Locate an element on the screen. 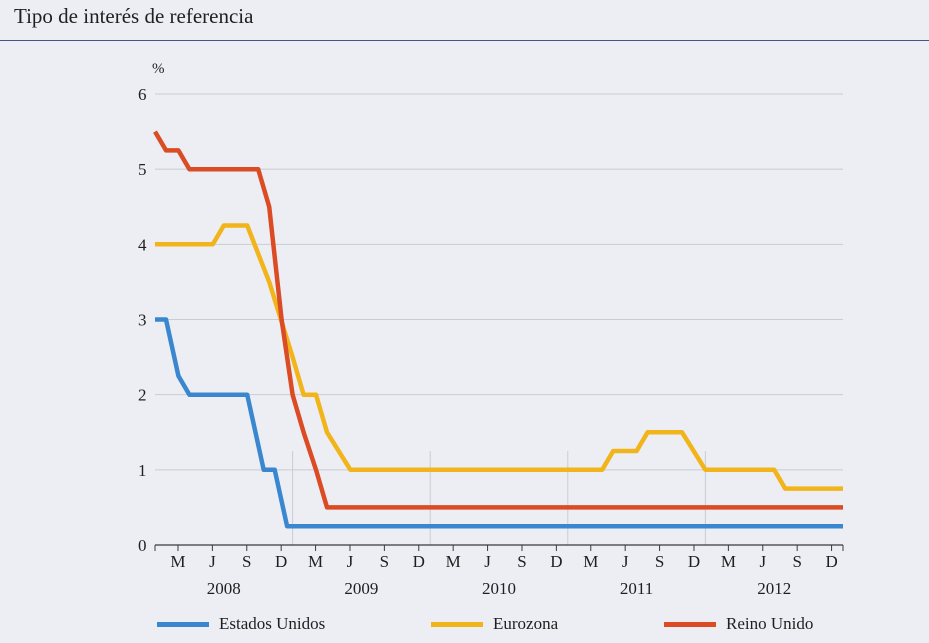 Image resolution: width=929 pixels, height=643 pixels. legend: Estados Unidos Eurozona Reino Unido is located at coordinates (464, 624).